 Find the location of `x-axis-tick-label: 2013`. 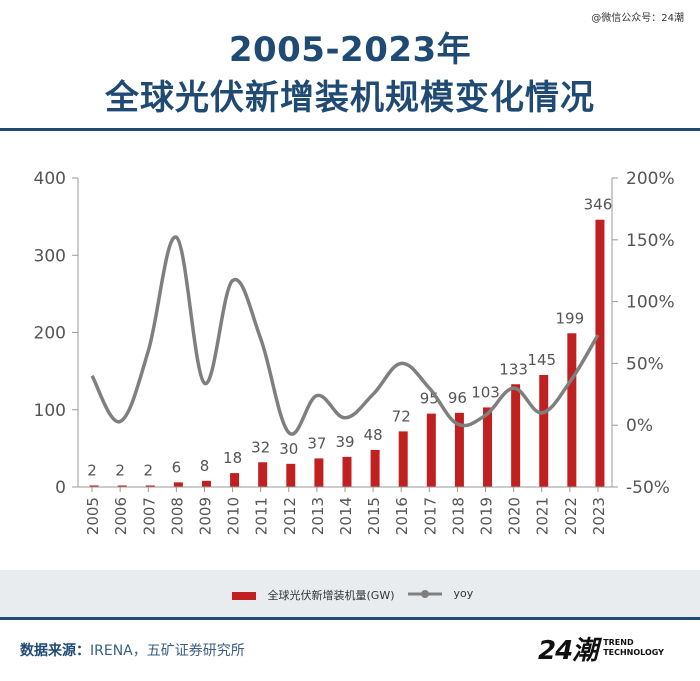

x-axis-tick-label: 2013 is located at coordinates (318, 516).